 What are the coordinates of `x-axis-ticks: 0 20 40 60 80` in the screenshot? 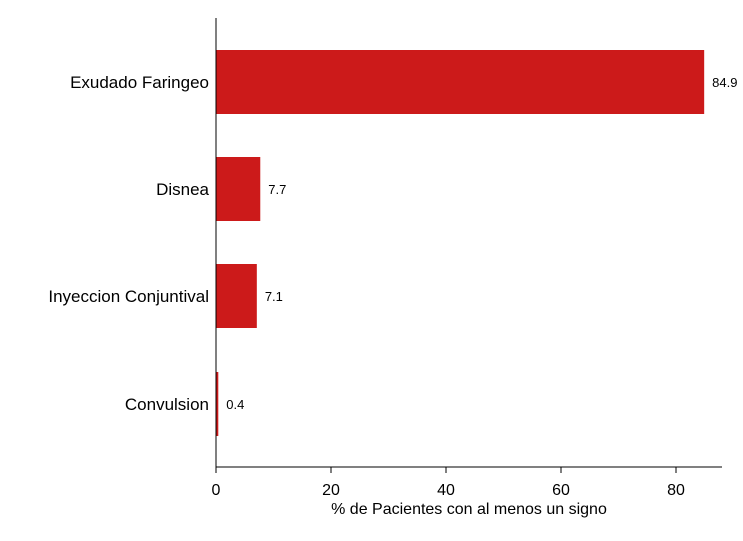 It's located at (448, 483).